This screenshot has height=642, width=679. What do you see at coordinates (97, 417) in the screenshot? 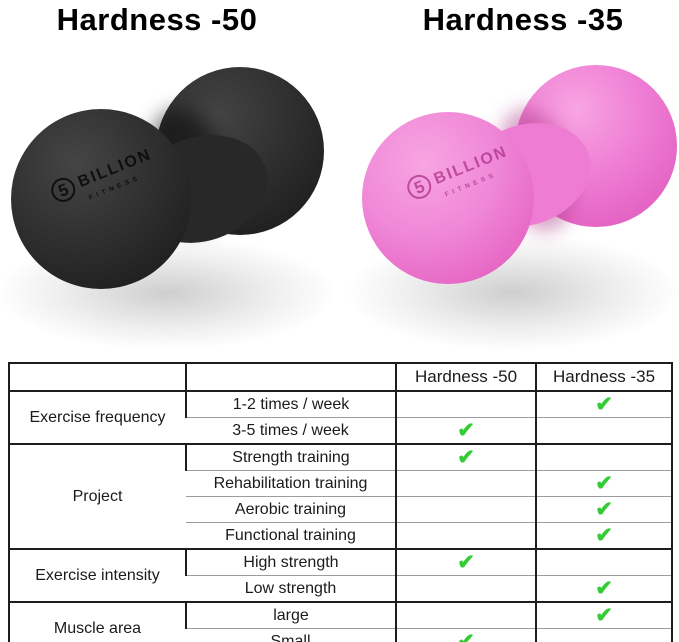
I see `group-label-exercise-frequency: Exercise frequency` at bounding box center [97, 417].